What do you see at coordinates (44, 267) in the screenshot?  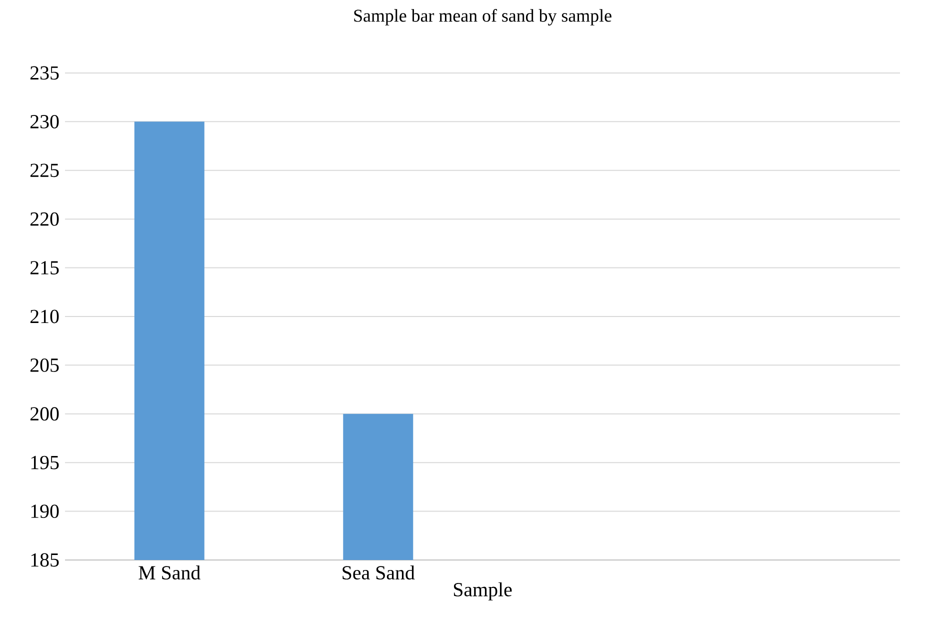 I see `y-tick-label: 215` at bounding box center [44, 267].